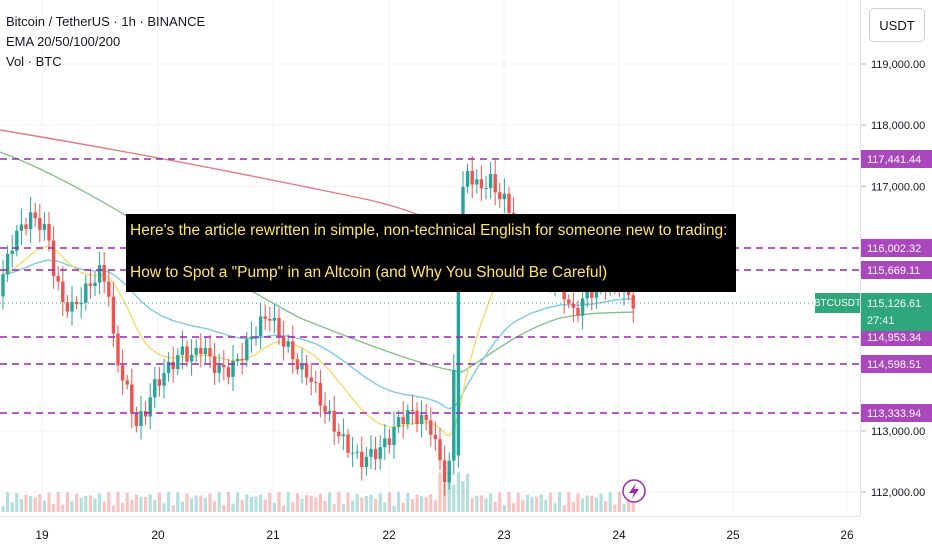 This screenshot has width=932, height=551. Describe the element at coordinates (897, 25) in the screenshot. I see `currency-button: USDT` at that location.